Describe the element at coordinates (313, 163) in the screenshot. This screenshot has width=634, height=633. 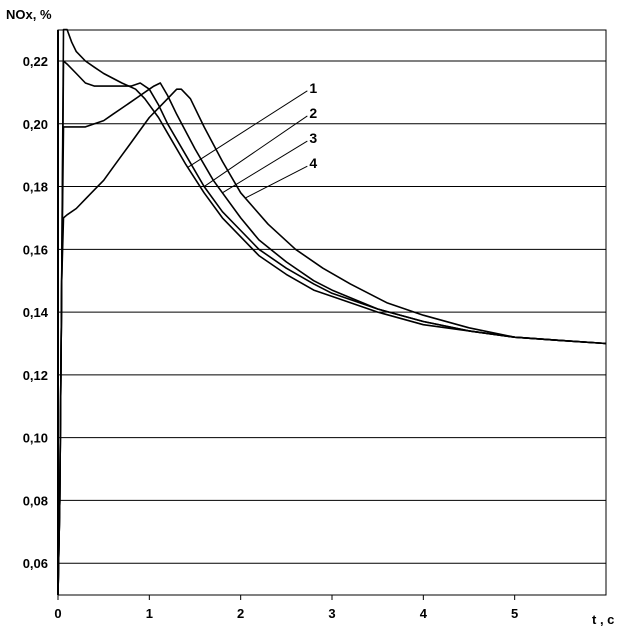
I see `series-label-4: 4` at that location.